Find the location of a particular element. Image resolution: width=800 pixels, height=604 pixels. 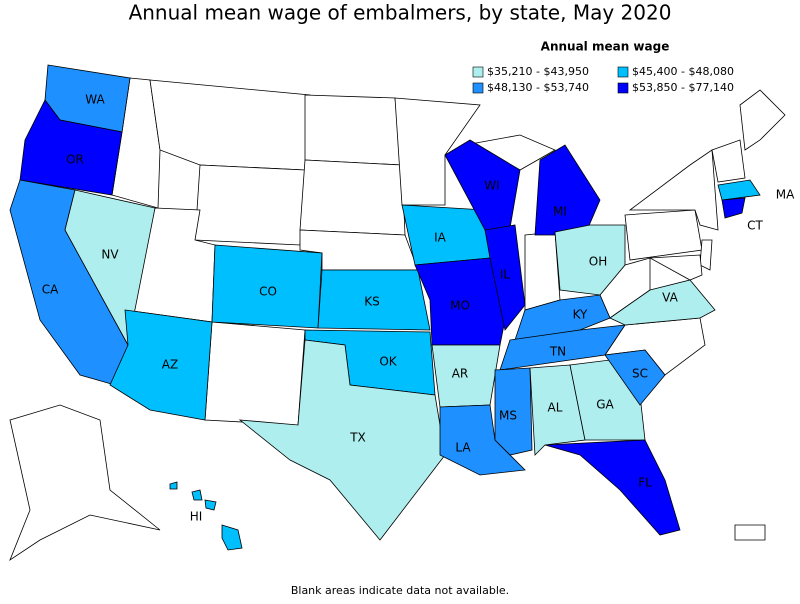

state-label: AL is located at coordinates (555, 408).